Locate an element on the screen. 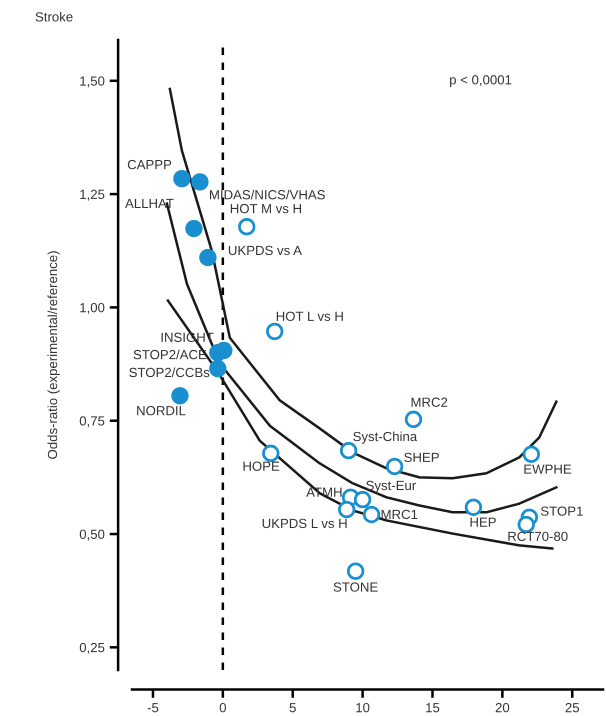  annotation: UKPDS L vs H is located at coordinates (304, 523).